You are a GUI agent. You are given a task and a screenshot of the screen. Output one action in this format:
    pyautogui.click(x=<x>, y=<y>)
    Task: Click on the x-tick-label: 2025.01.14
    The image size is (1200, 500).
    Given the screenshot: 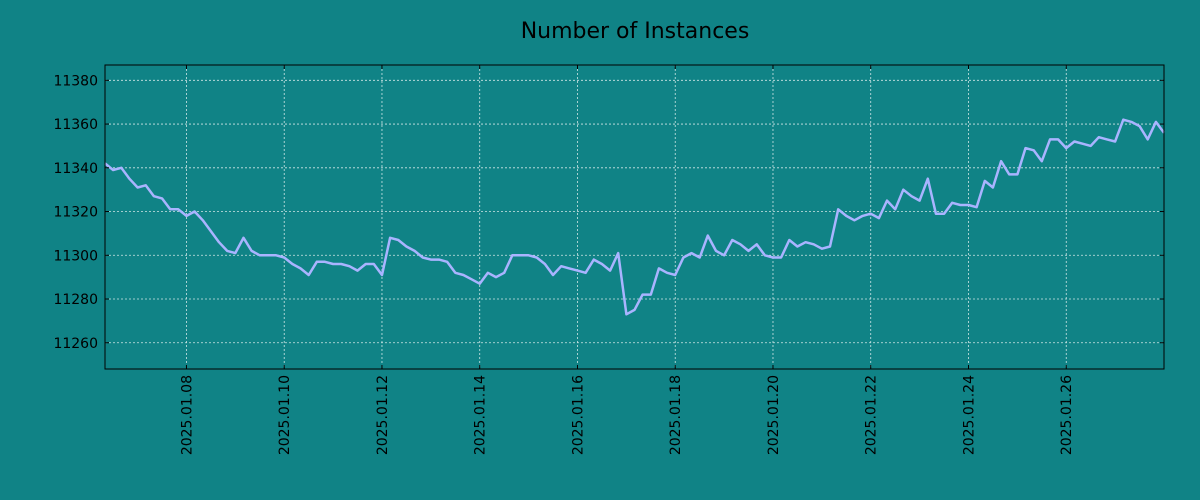 What is the action you would take?
    pyautogui.click(x=481, y=415)
    